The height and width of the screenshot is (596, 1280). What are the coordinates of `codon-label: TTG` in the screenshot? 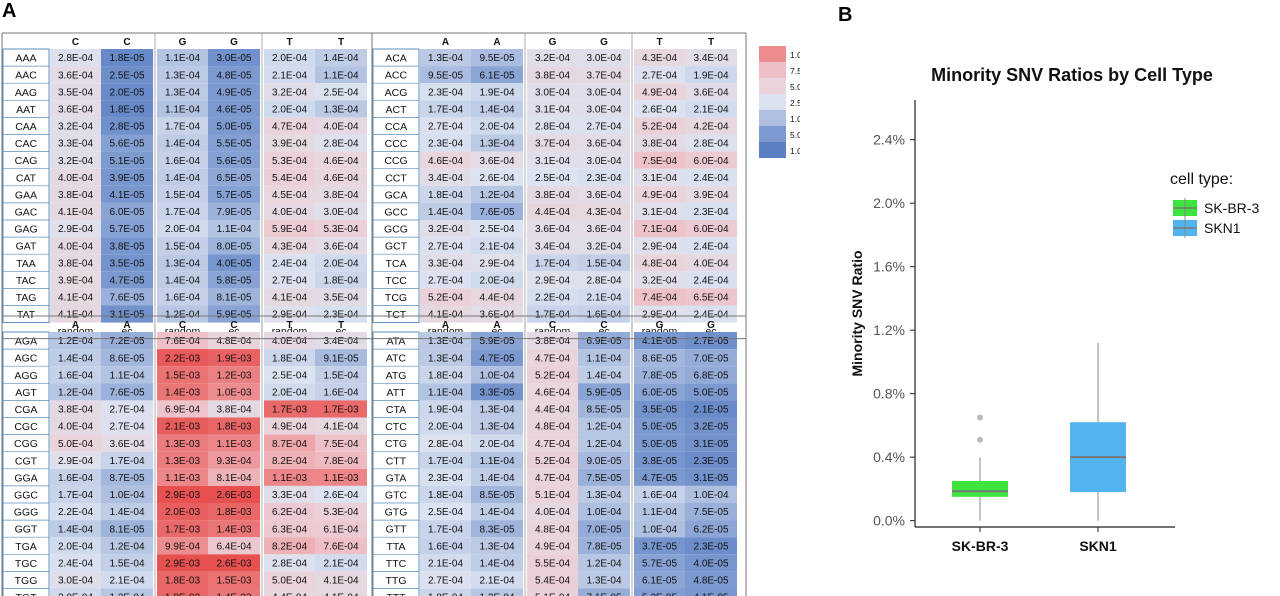 It's located at (396, 581).